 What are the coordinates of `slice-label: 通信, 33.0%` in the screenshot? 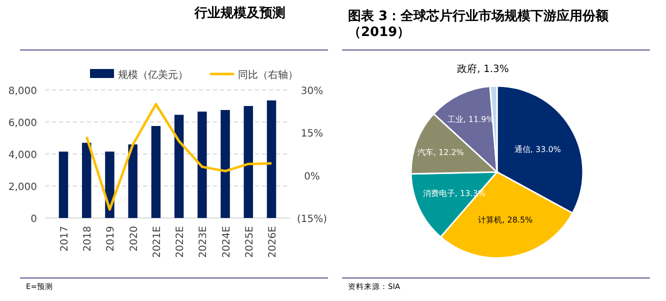 It's located at (538, 149).